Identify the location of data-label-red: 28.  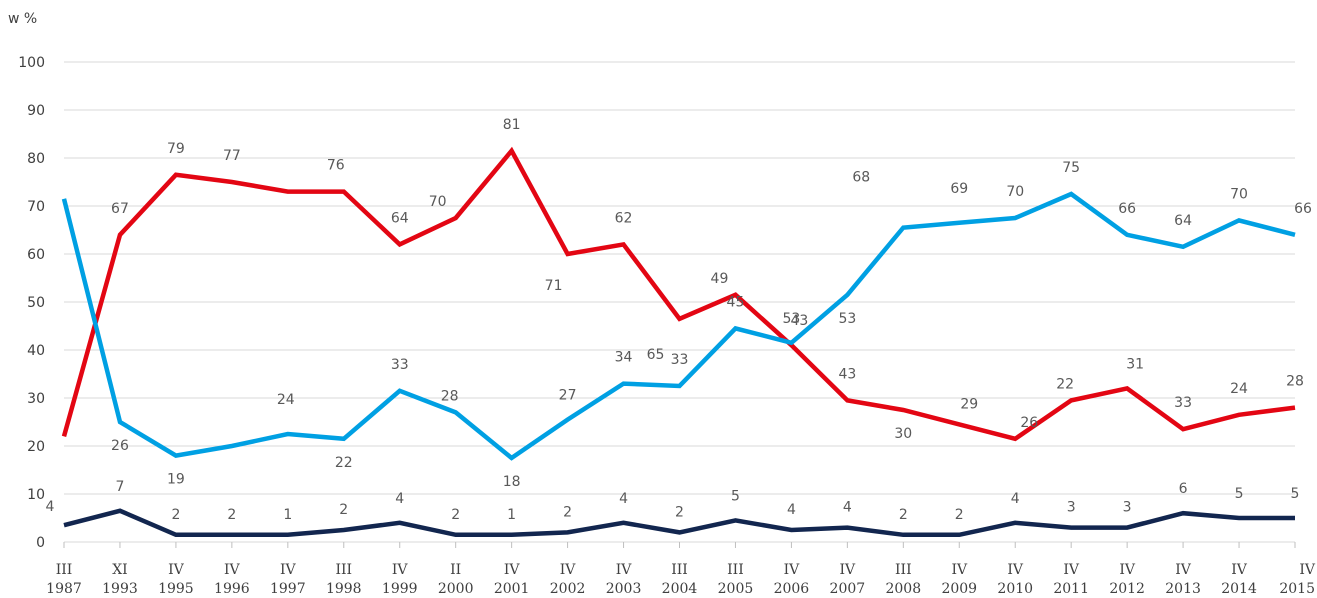
(1295, 382).